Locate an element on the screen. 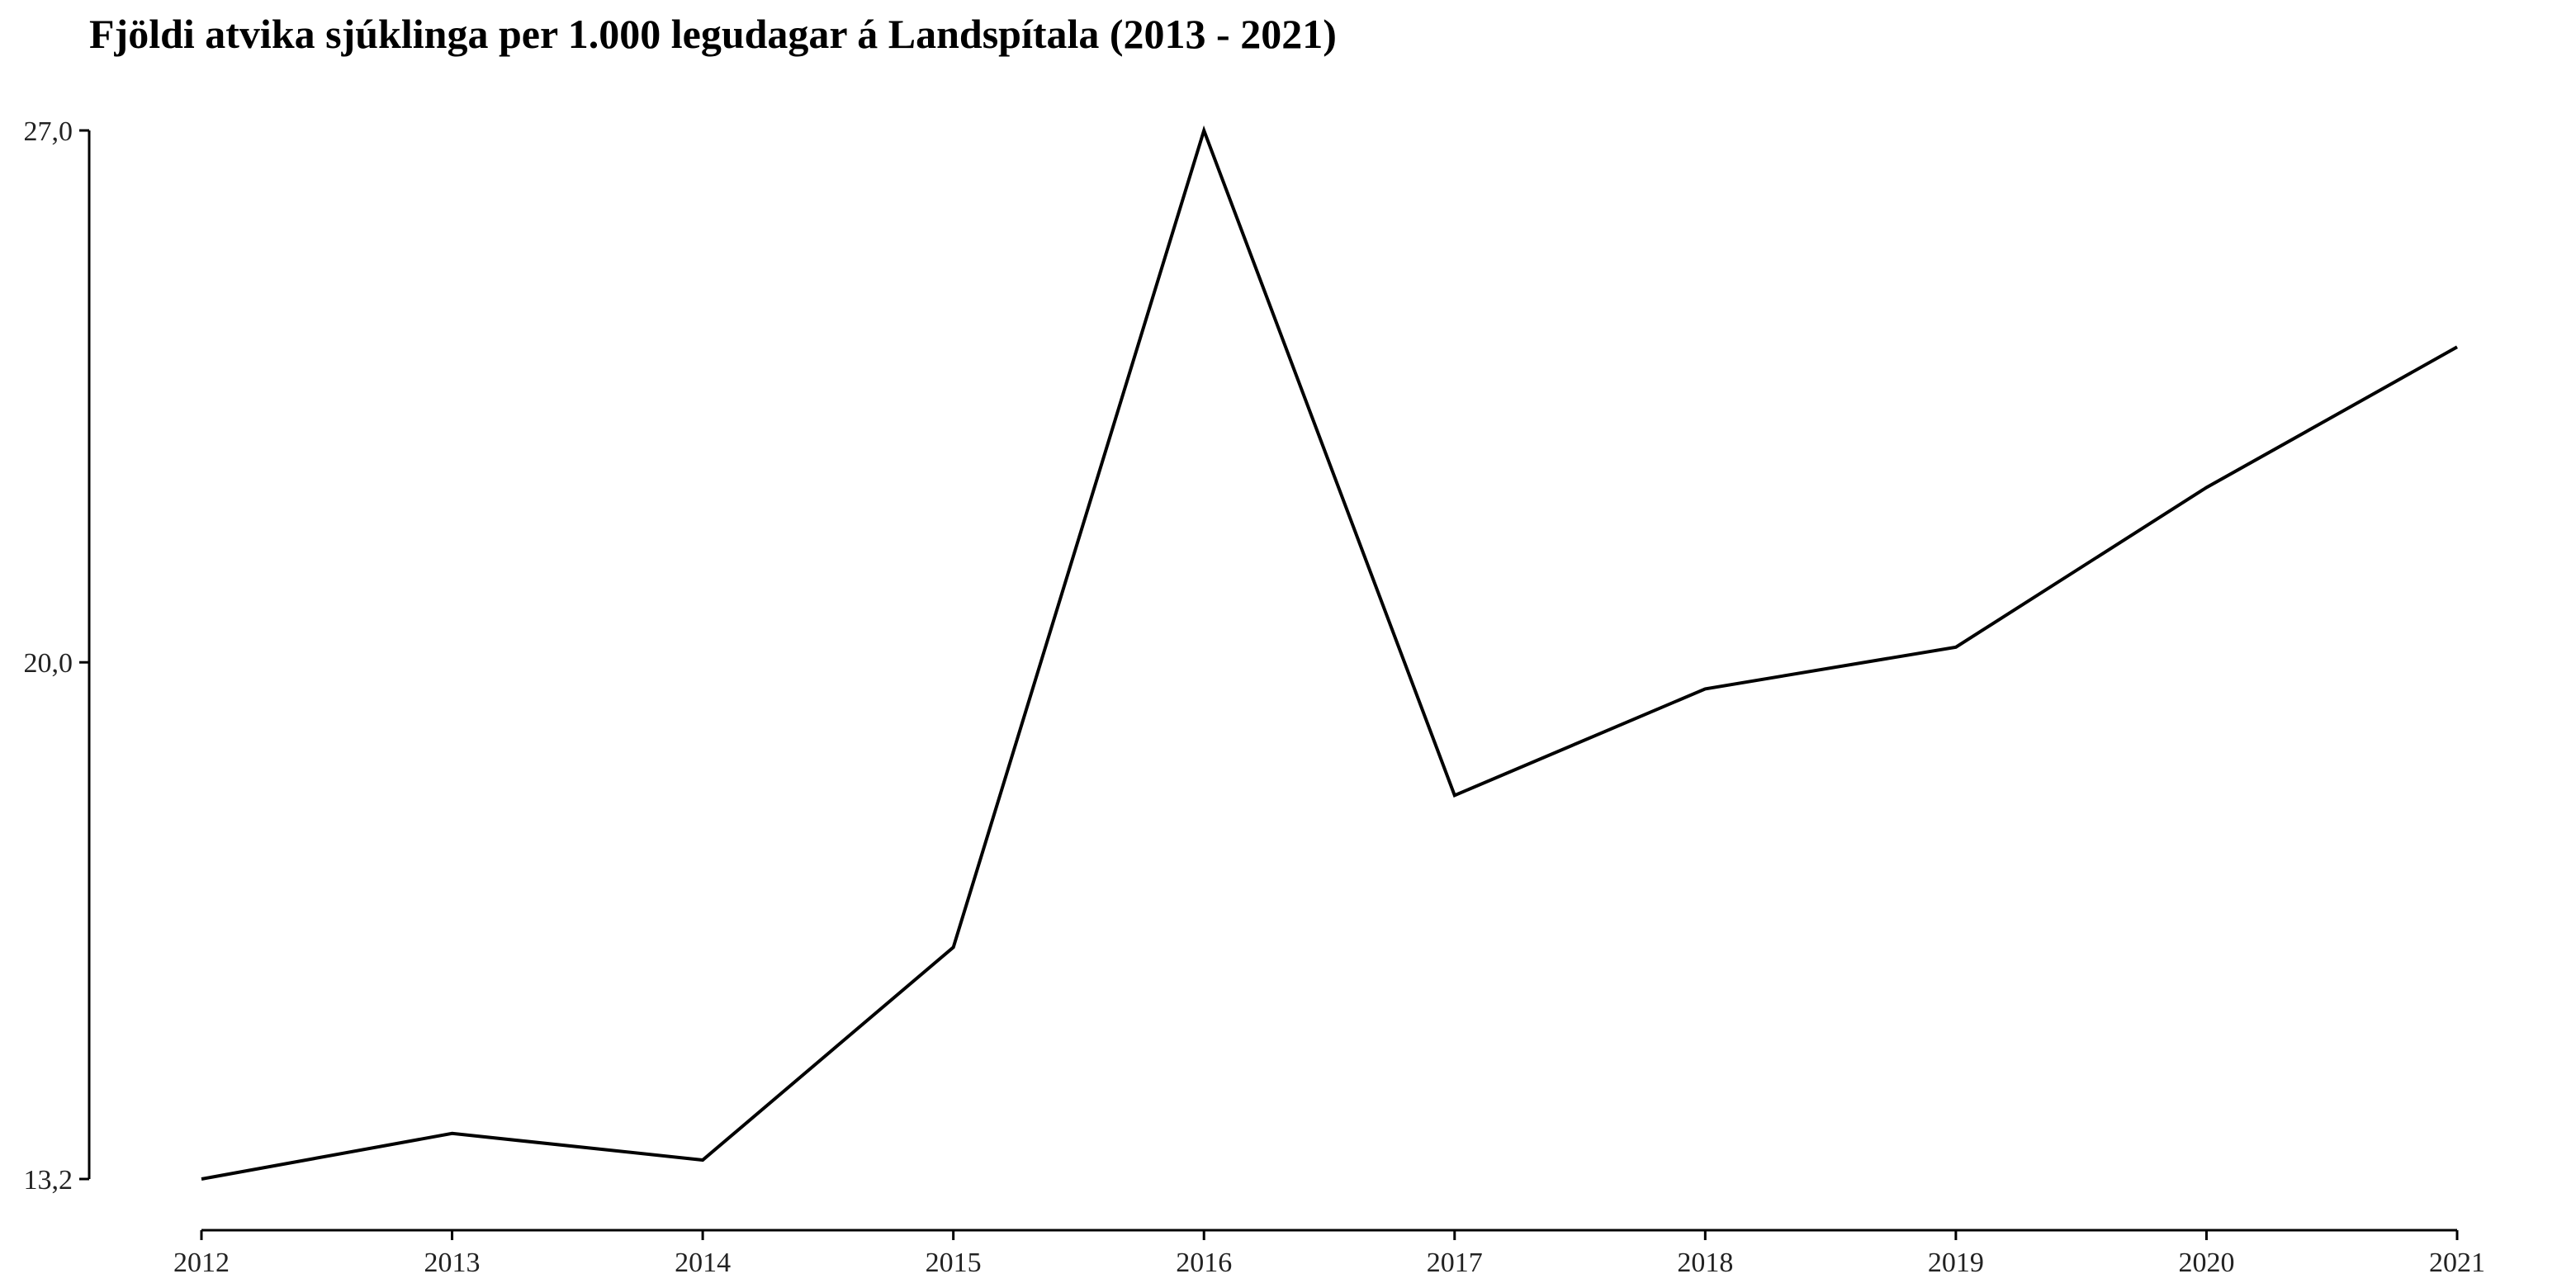  x-tick-label: 2020 is located at coordinates (2206, 1263).